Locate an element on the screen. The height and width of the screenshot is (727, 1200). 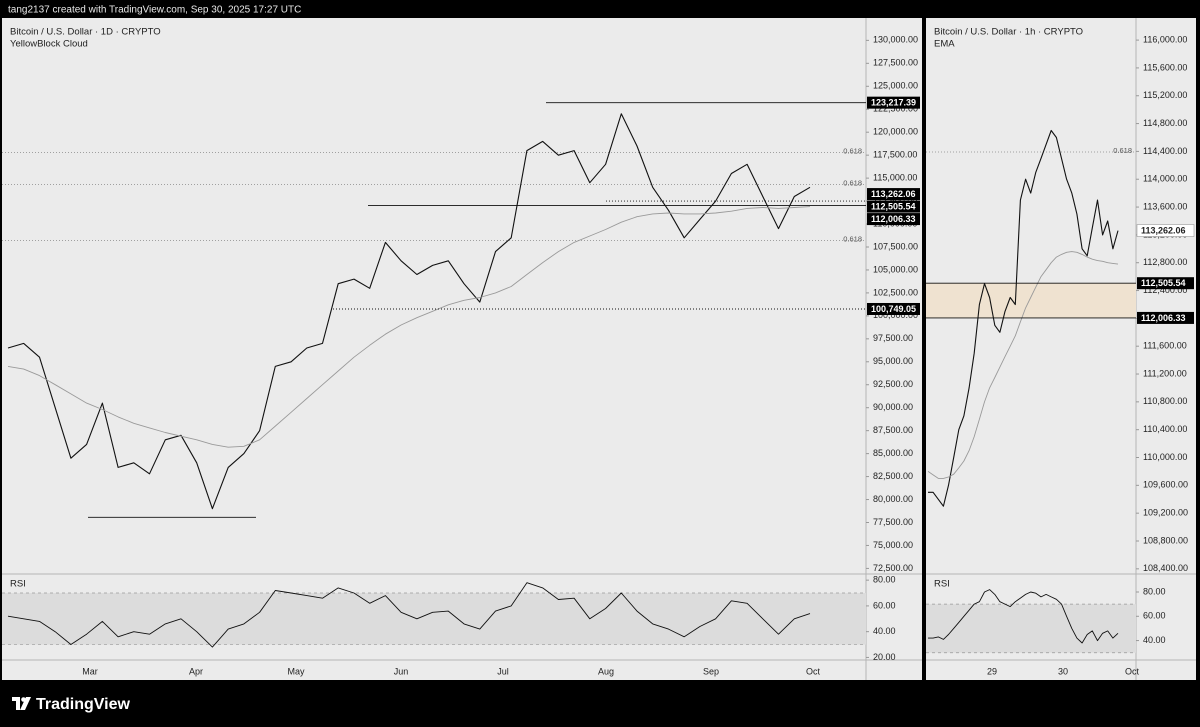
x-tick-label: 29 is located at coordinates (992, 671).